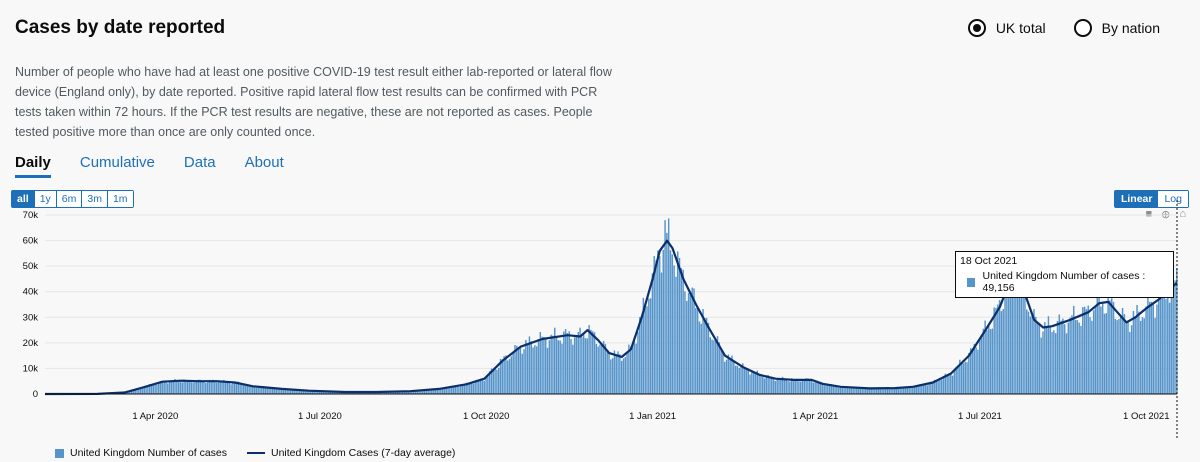  I want to click on radio-by-nation: By nation, so click(1116, 28).